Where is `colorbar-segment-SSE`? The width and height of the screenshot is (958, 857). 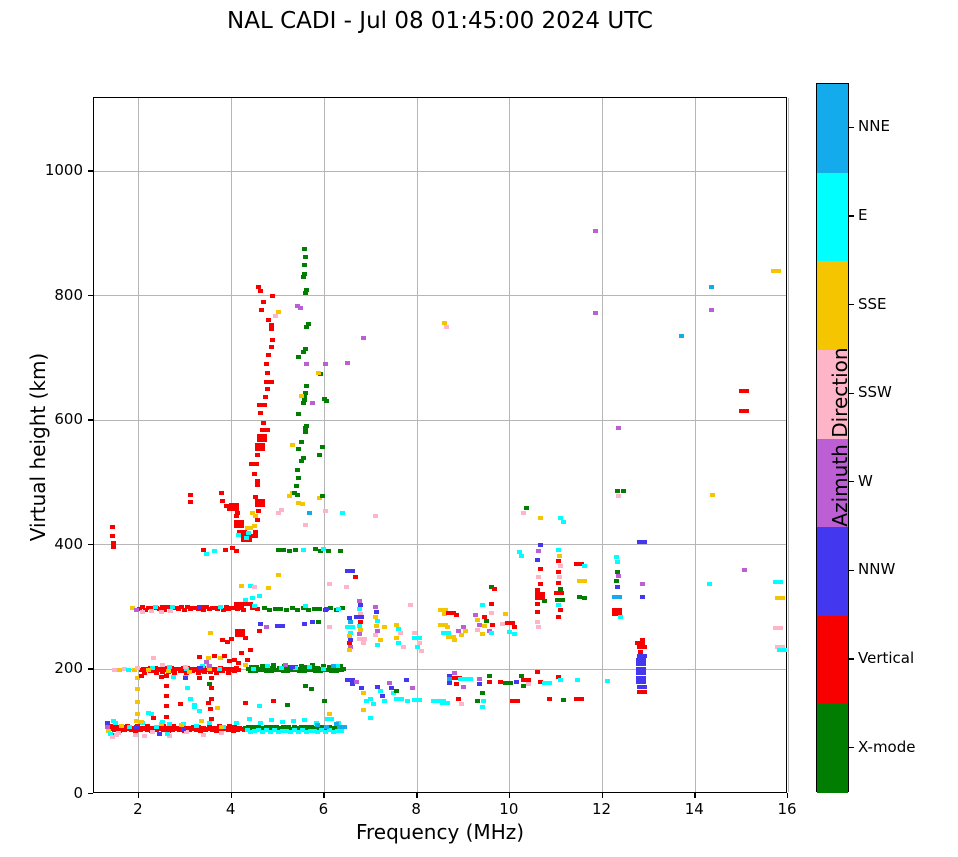
colorbar-segment-SSE is located at coordinates (832, 306).